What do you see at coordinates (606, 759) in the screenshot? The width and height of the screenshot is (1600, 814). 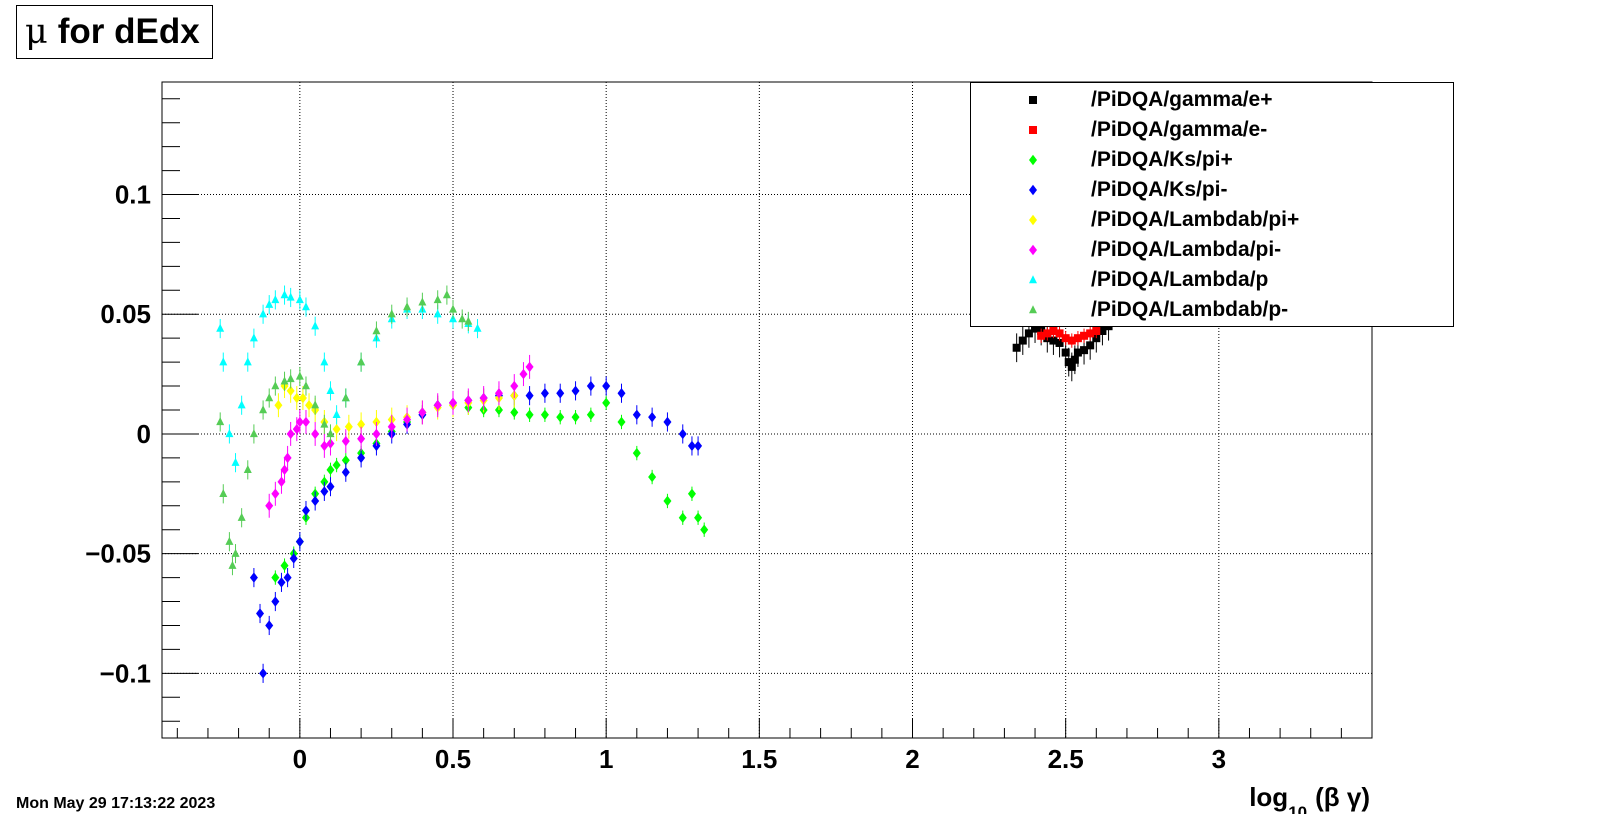 I see `x-tick-label: 1` at bounding box center [606, 759].